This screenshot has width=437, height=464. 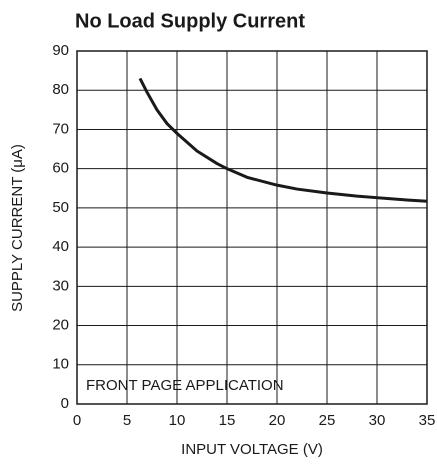 What do you see at coordinates (60, 50) in the screenshot?
I see `y-tick-label: 90` at bounding box center [60, 50].